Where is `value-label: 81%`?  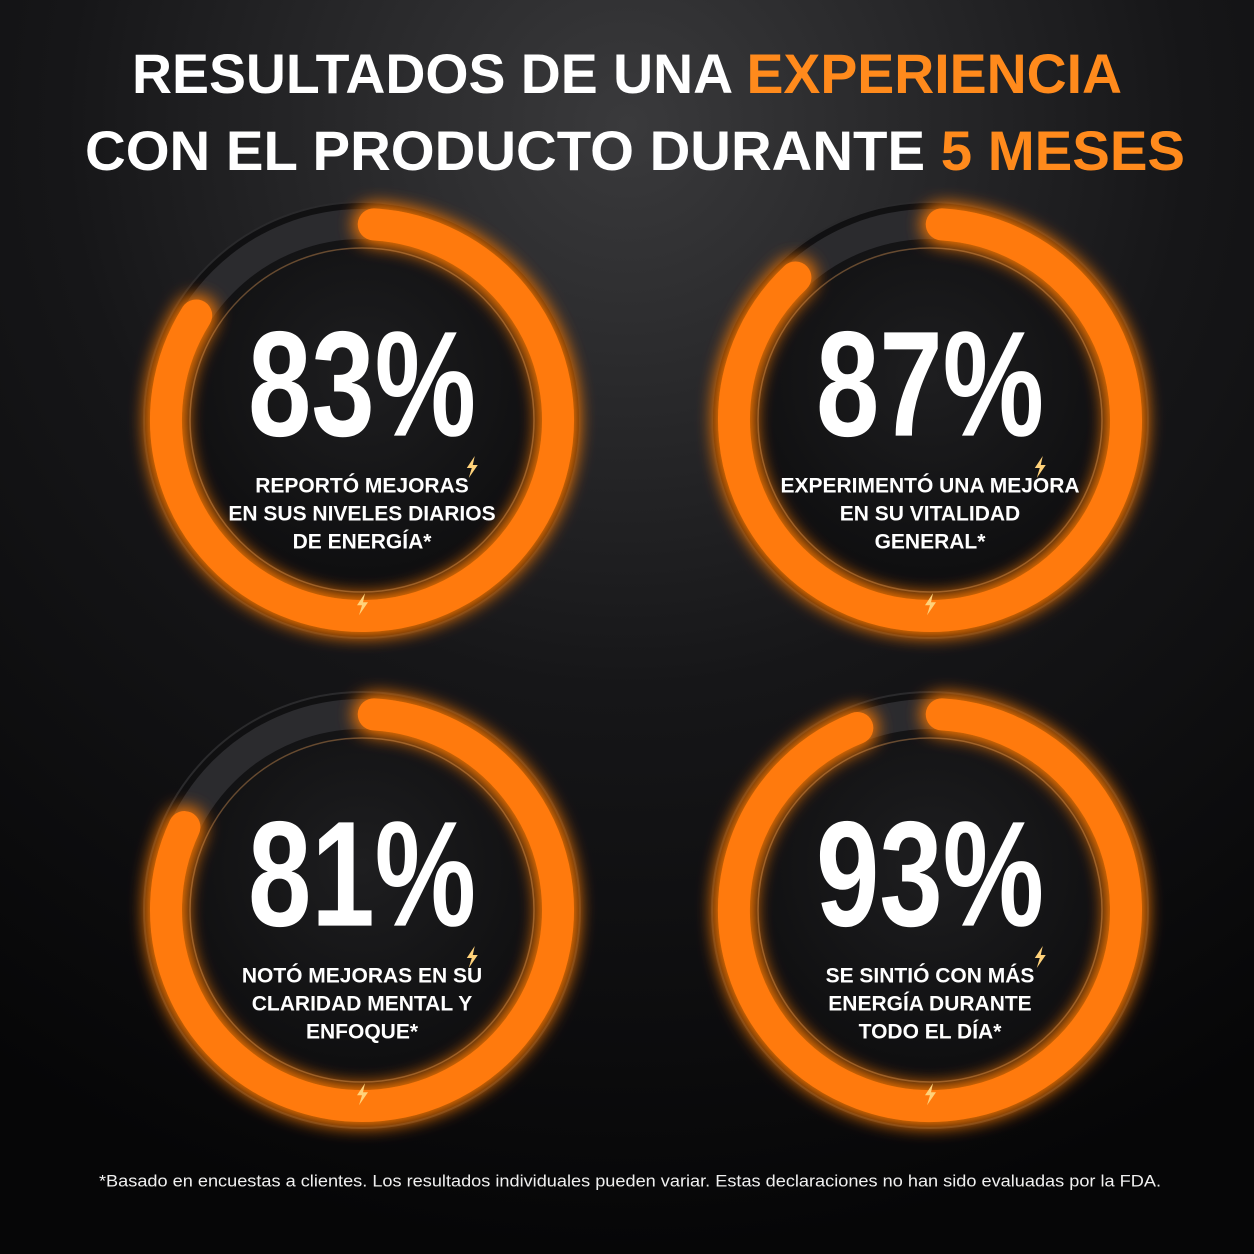
value-label: 81% is located at coordinates (362, 874).